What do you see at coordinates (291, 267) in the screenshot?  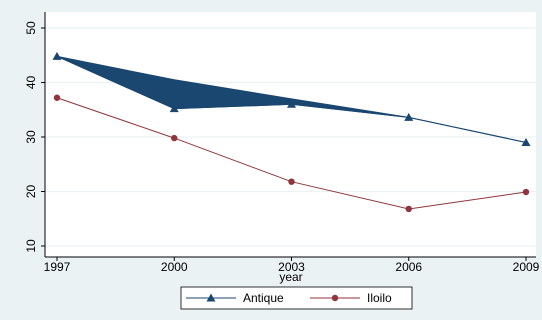 I see `x-tick-label-2: 2003` at bounding box center [291, 267].